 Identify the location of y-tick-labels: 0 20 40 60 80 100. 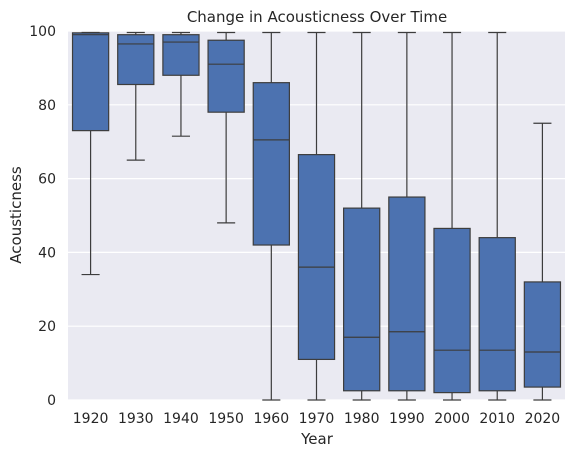
(42, 216).